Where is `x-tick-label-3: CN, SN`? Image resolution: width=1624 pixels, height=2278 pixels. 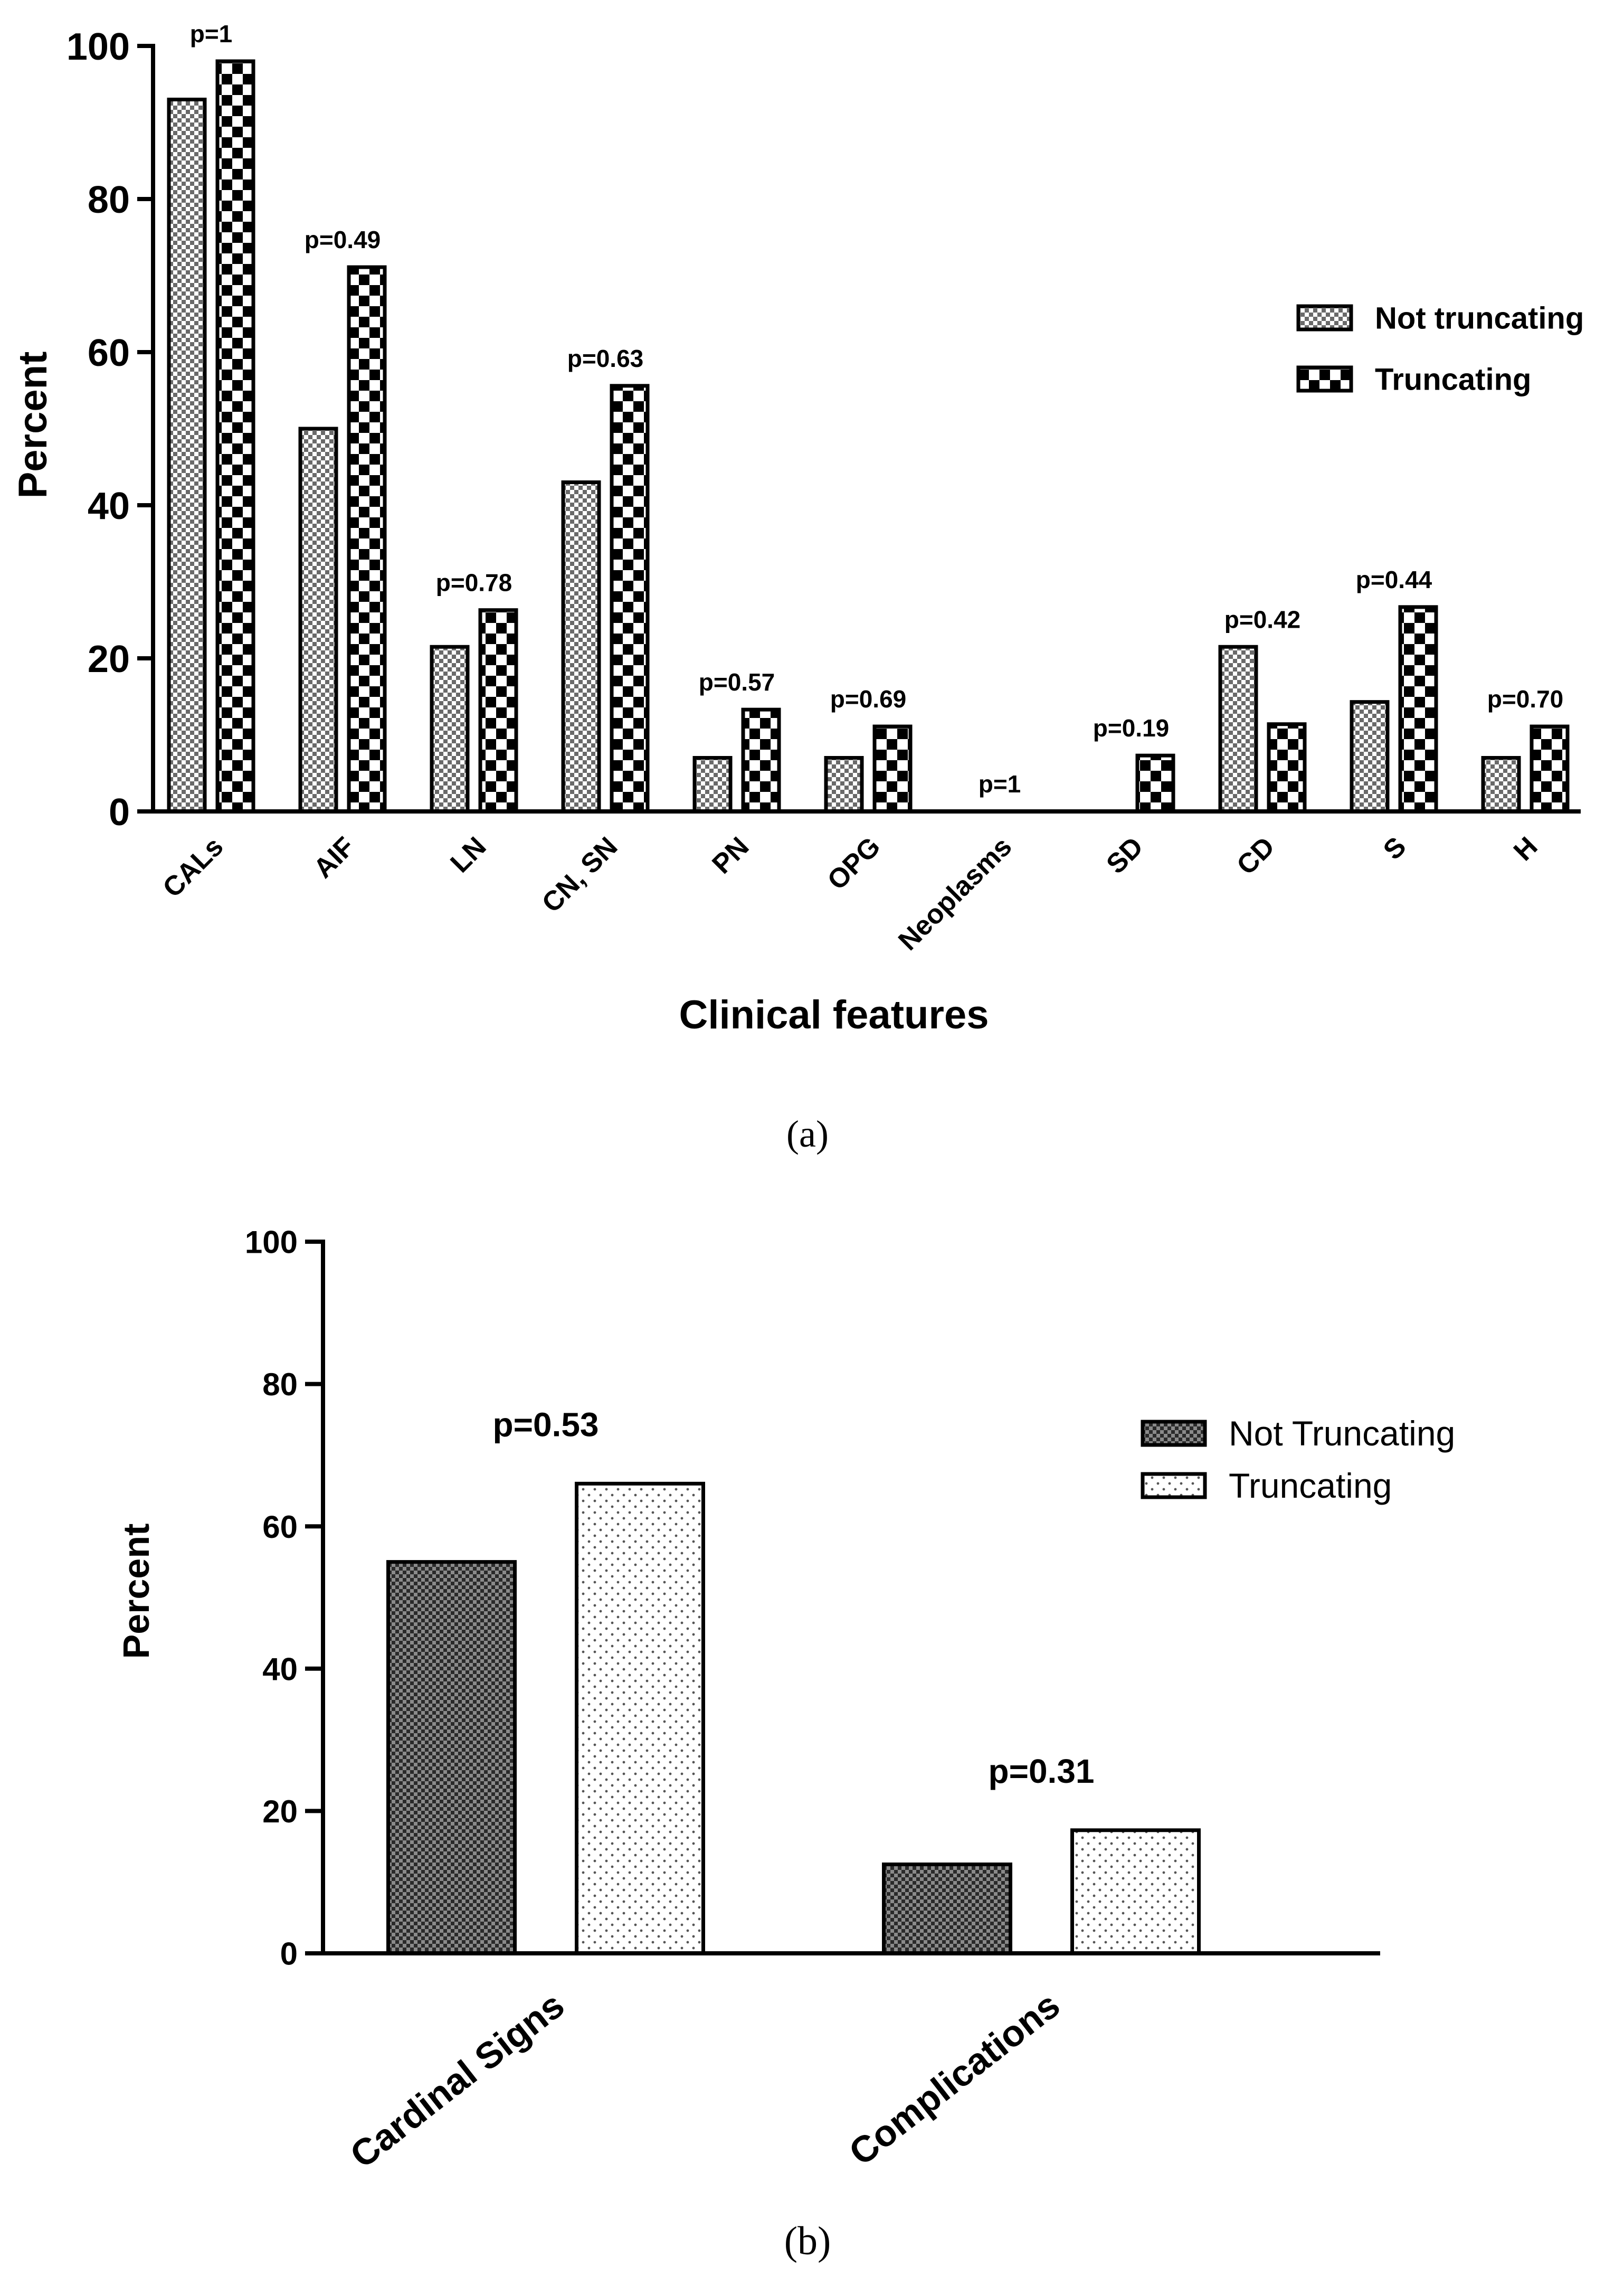
x-tick-label-3: CN, SN is located at coordinates (580, 875).